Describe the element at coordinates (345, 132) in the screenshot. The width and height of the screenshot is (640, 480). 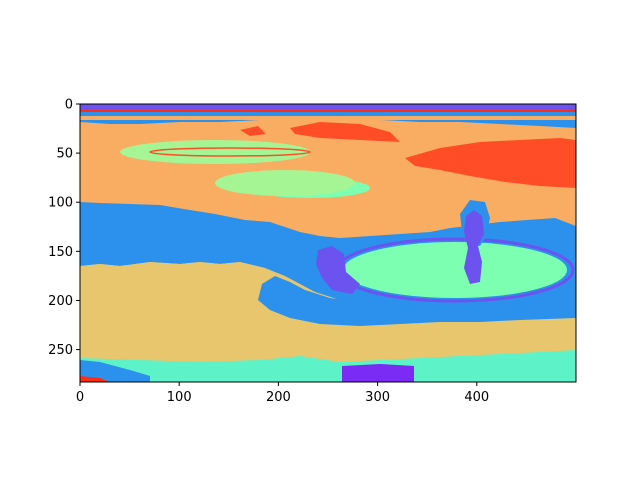
I see `region-red-orange-top` at that location.